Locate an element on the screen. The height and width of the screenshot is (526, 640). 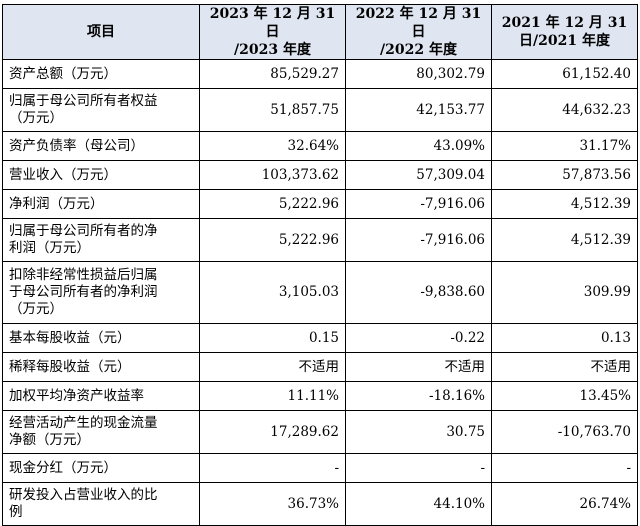
row-value-2022: 80,302.79 is located at coordinates (418, 74).